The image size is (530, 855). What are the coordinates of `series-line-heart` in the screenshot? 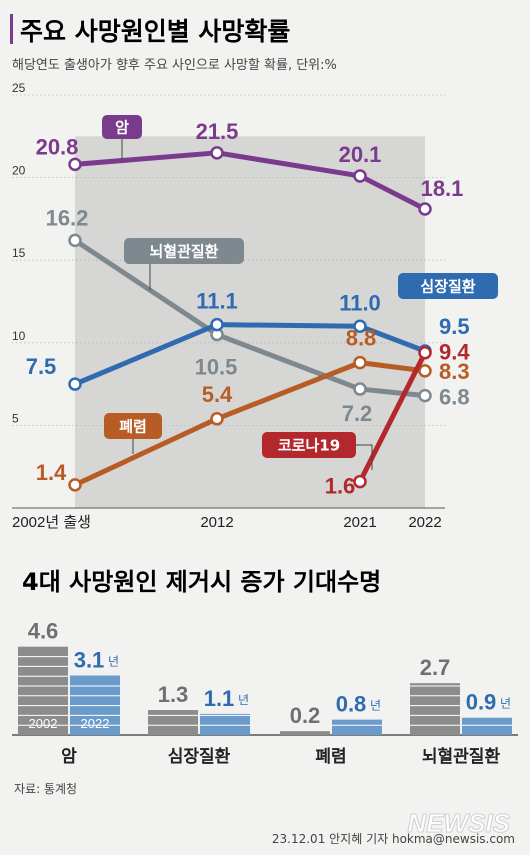 It's located at (250, 354).